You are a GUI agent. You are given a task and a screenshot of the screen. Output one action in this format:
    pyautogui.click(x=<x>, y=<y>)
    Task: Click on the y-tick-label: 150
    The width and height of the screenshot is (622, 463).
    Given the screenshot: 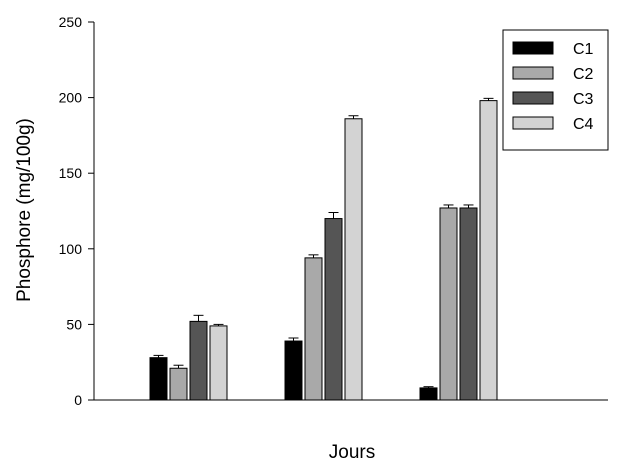 What is the action you would take?
    pyautogui.click(x=71, y=173)
    